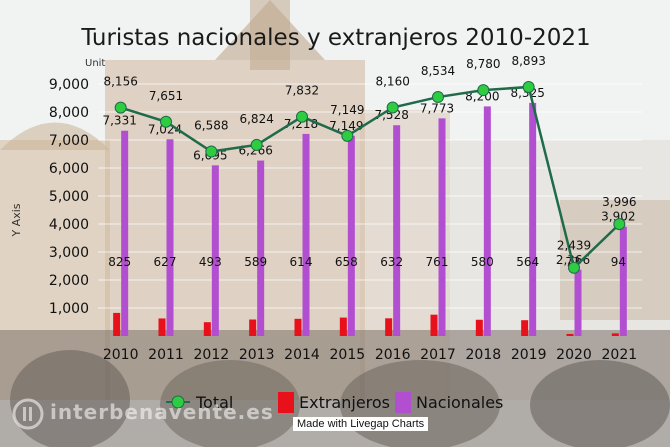  Describe the element at coordinates (119, 262) in the screenshot. I see `data-label-extranjeros: 825` at that location.